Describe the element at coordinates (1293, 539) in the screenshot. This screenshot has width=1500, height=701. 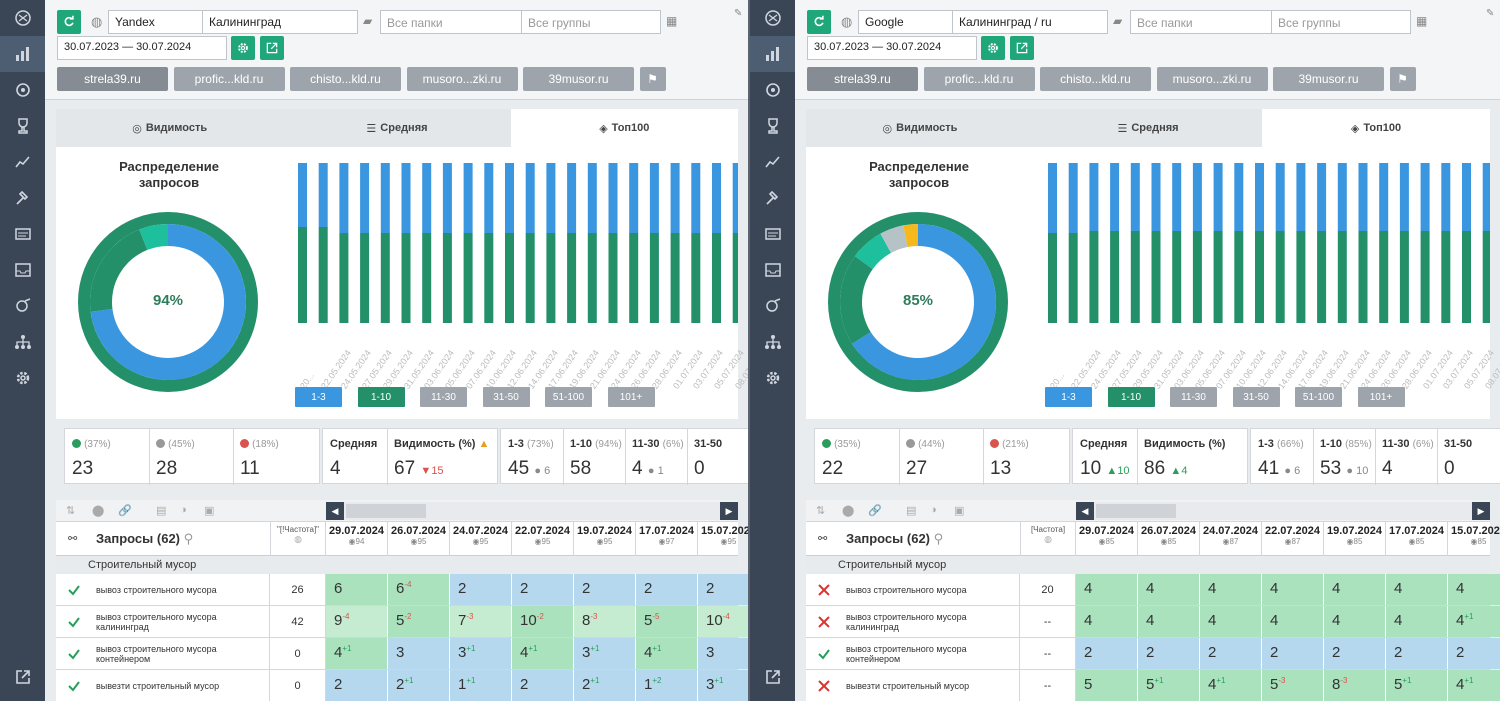
I see `date-column-header: 22.07.2024 ◉87` at that location.